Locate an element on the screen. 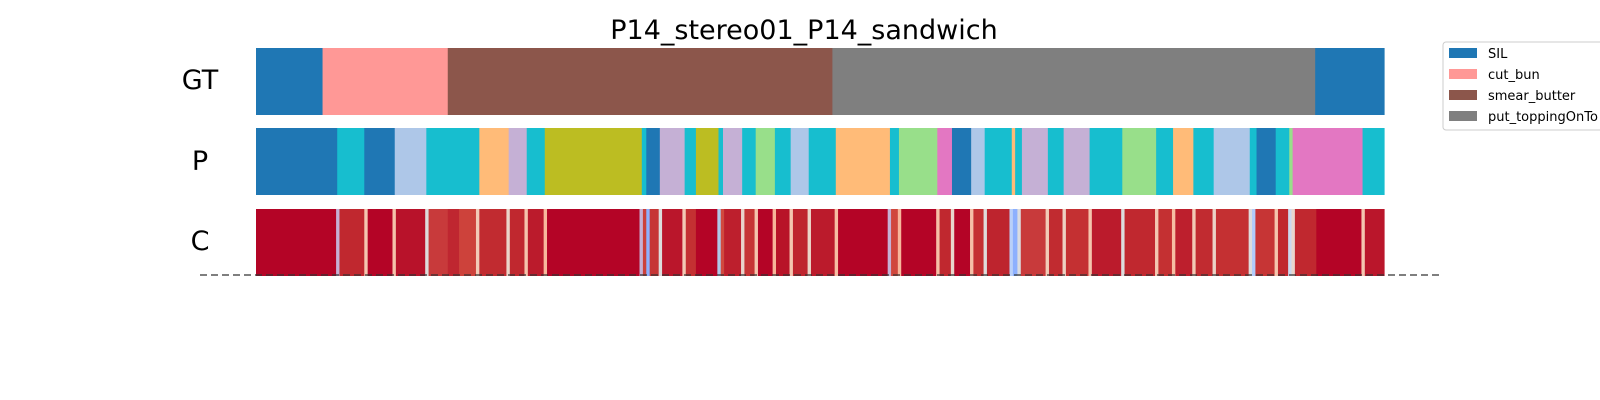  prediction-row-segments is located at coordinates (820, 161).